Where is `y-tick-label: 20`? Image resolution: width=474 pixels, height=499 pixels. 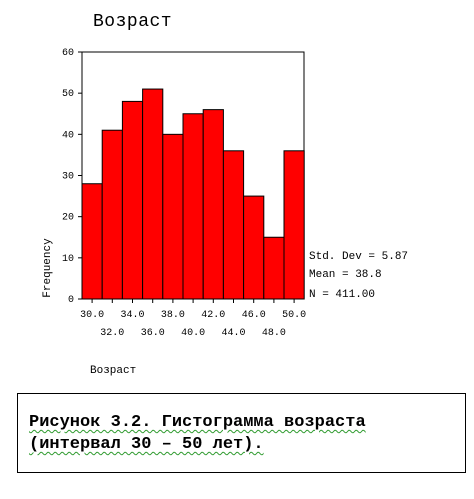 y-tick-label: 20 is located at coordinates (68, 218).